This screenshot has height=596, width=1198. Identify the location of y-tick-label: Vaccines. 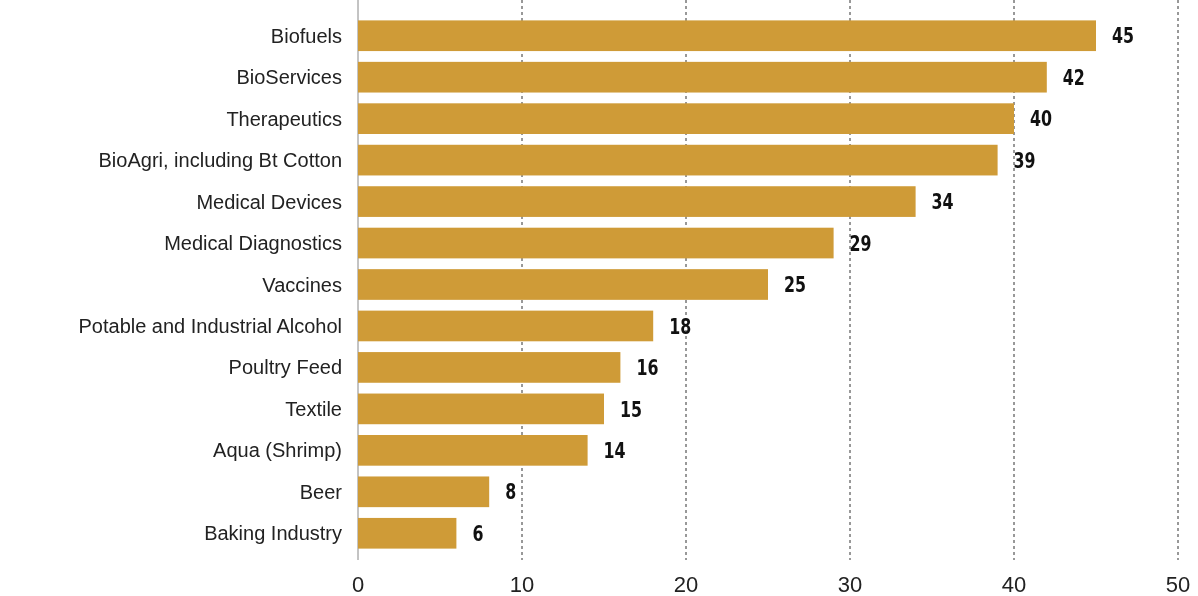
(302, 284).